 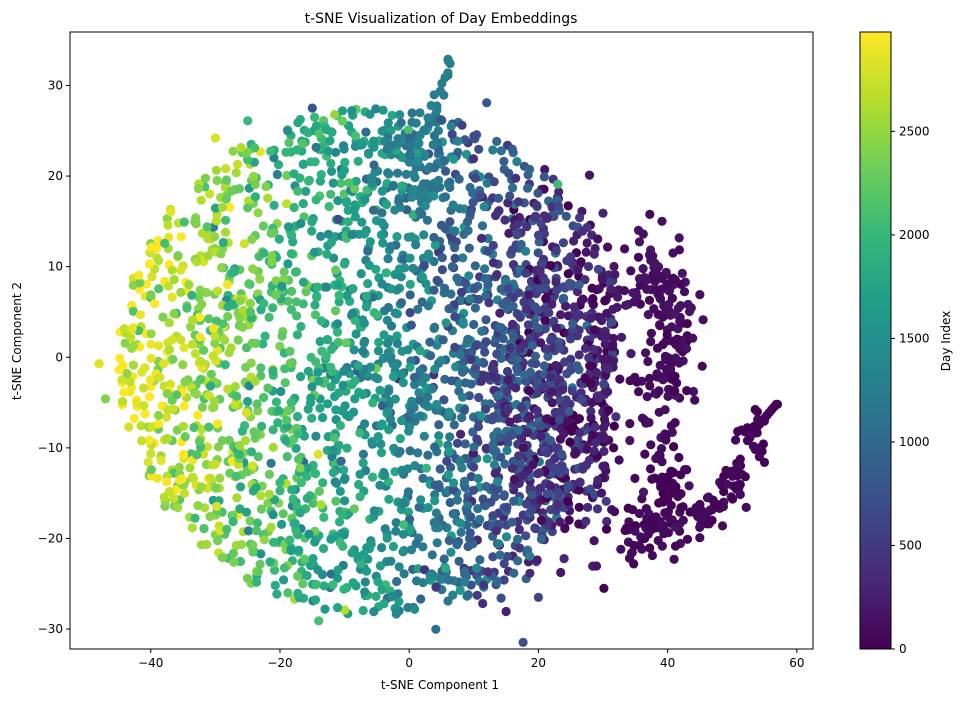 I want to click on x-tick-label: 20, so click(x=538, y=663).